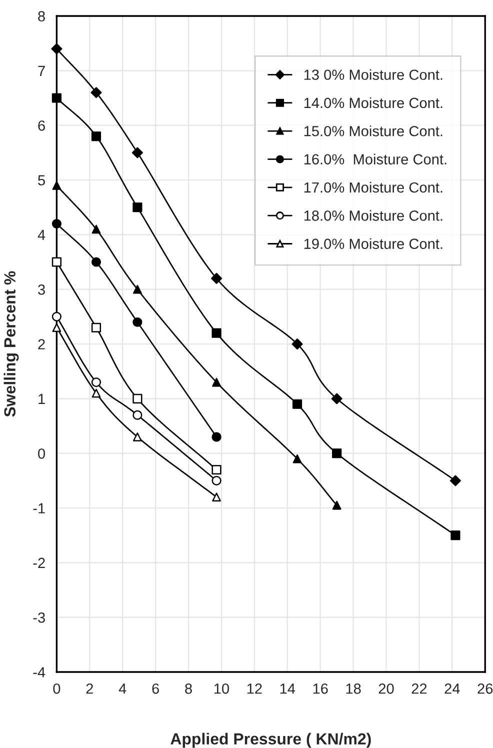 The width and height of the screenshot is (493, 748). Describe the element at coordinates (452, 689) in the screenshot. I see `x-tick-label: 24` at that location.